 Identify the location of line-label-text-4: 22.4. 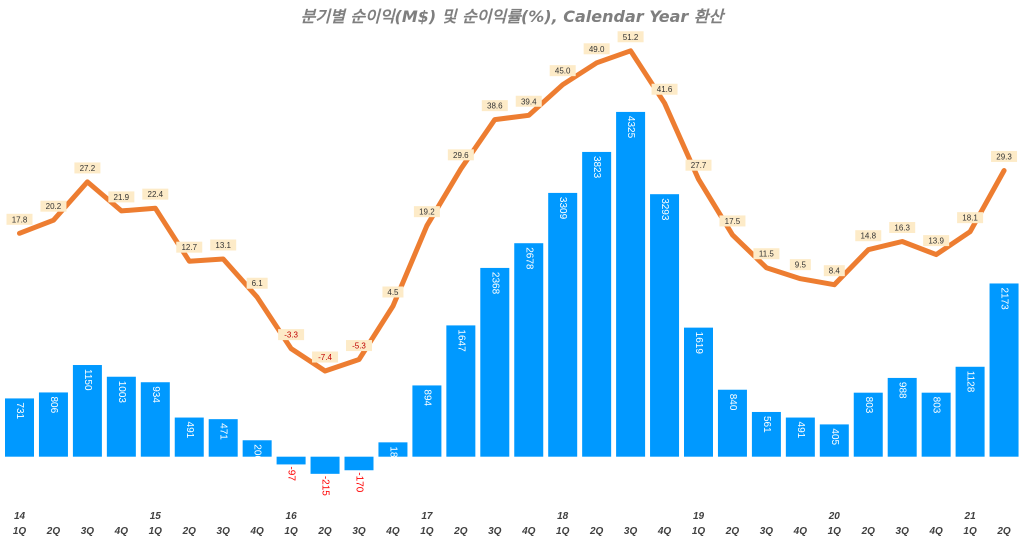
(156, 194).